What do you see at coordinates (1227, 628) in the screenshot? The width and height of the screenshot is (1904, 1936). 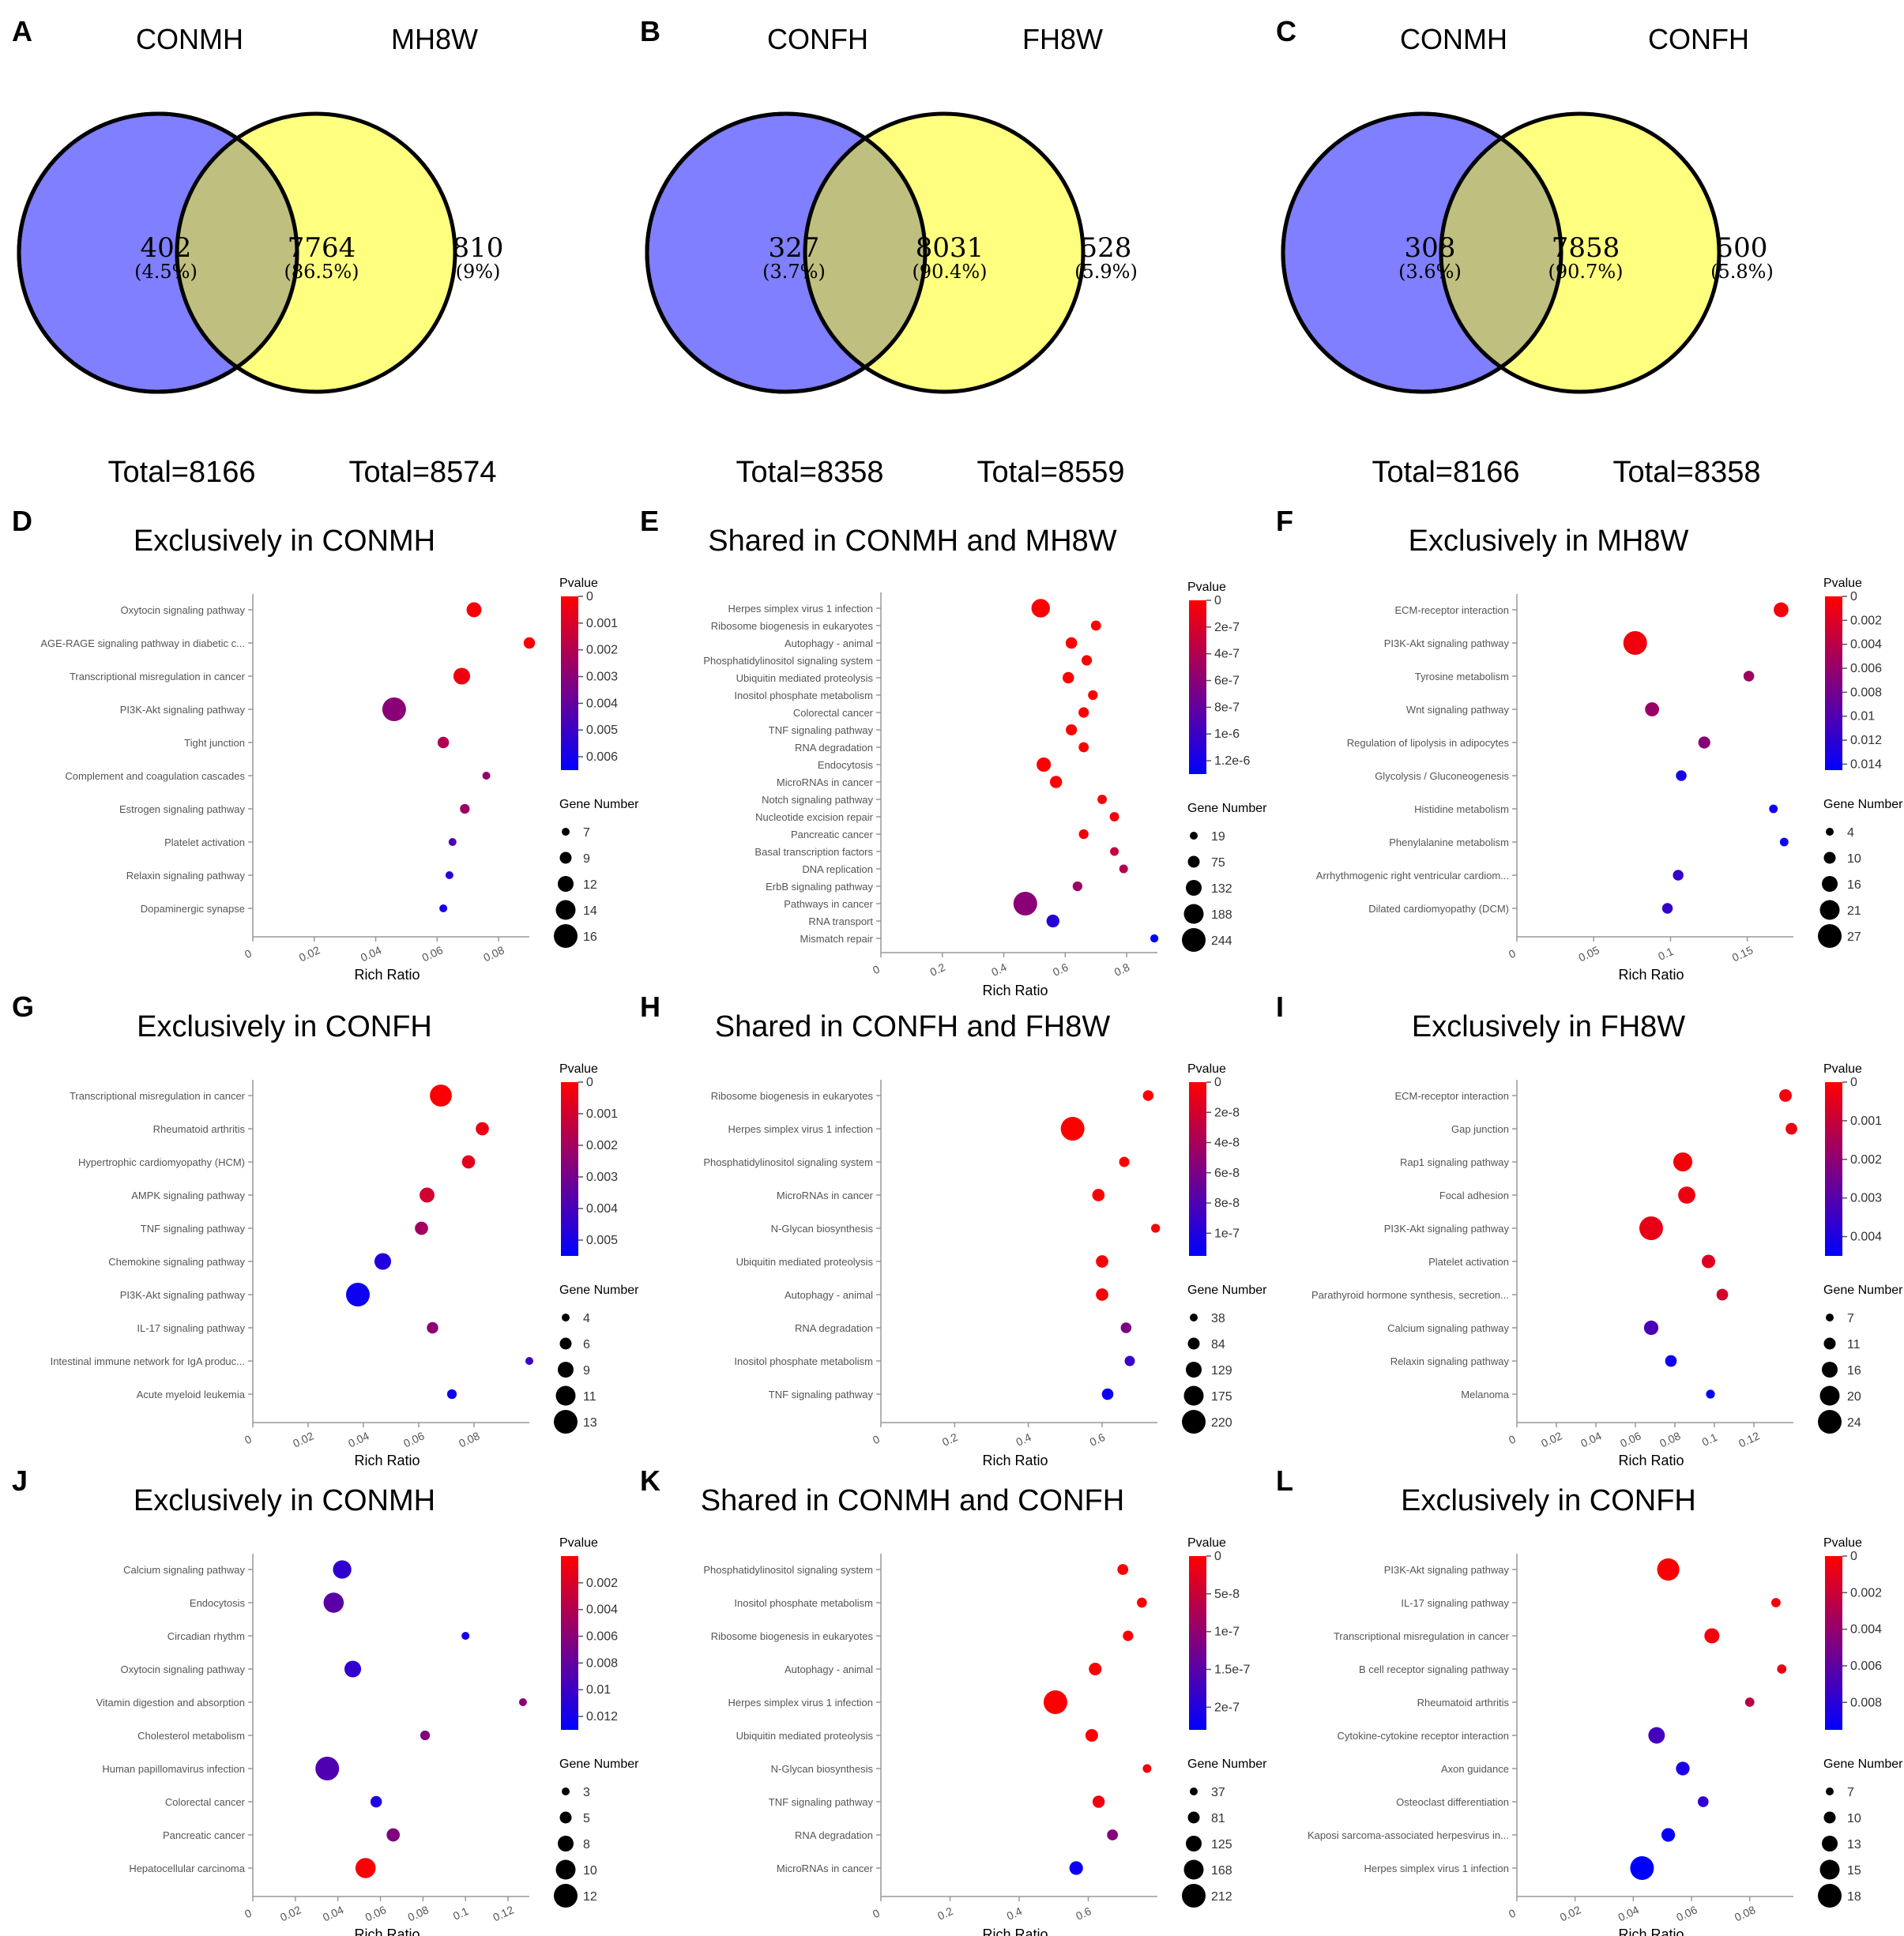 I see `pvalue-tick-label: 2e-7` at bounding box center [1227, 628].